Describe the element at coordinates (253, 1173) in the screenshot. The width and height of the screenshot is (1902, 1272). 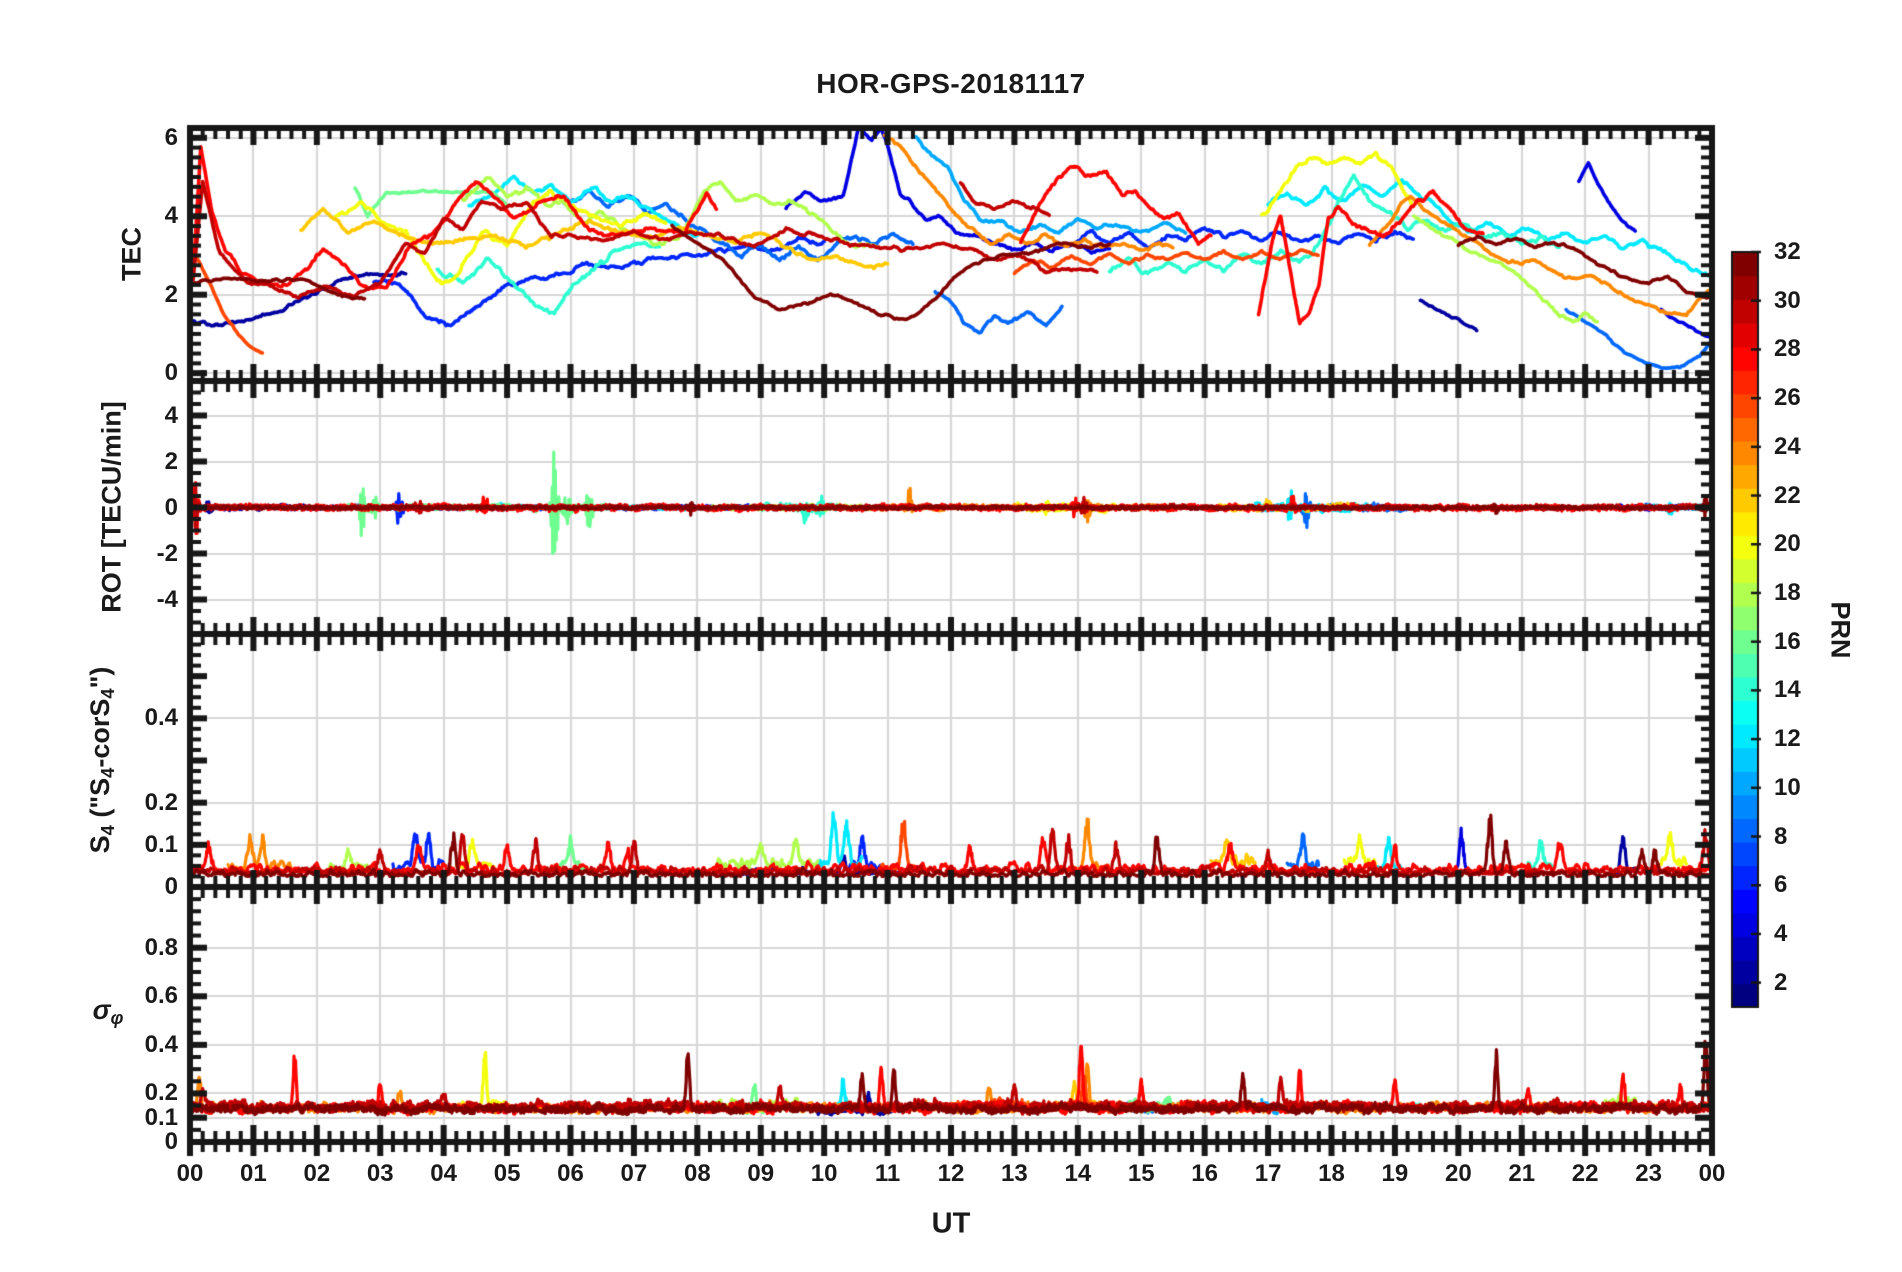
I see `x-tick-label: 01` at that location.